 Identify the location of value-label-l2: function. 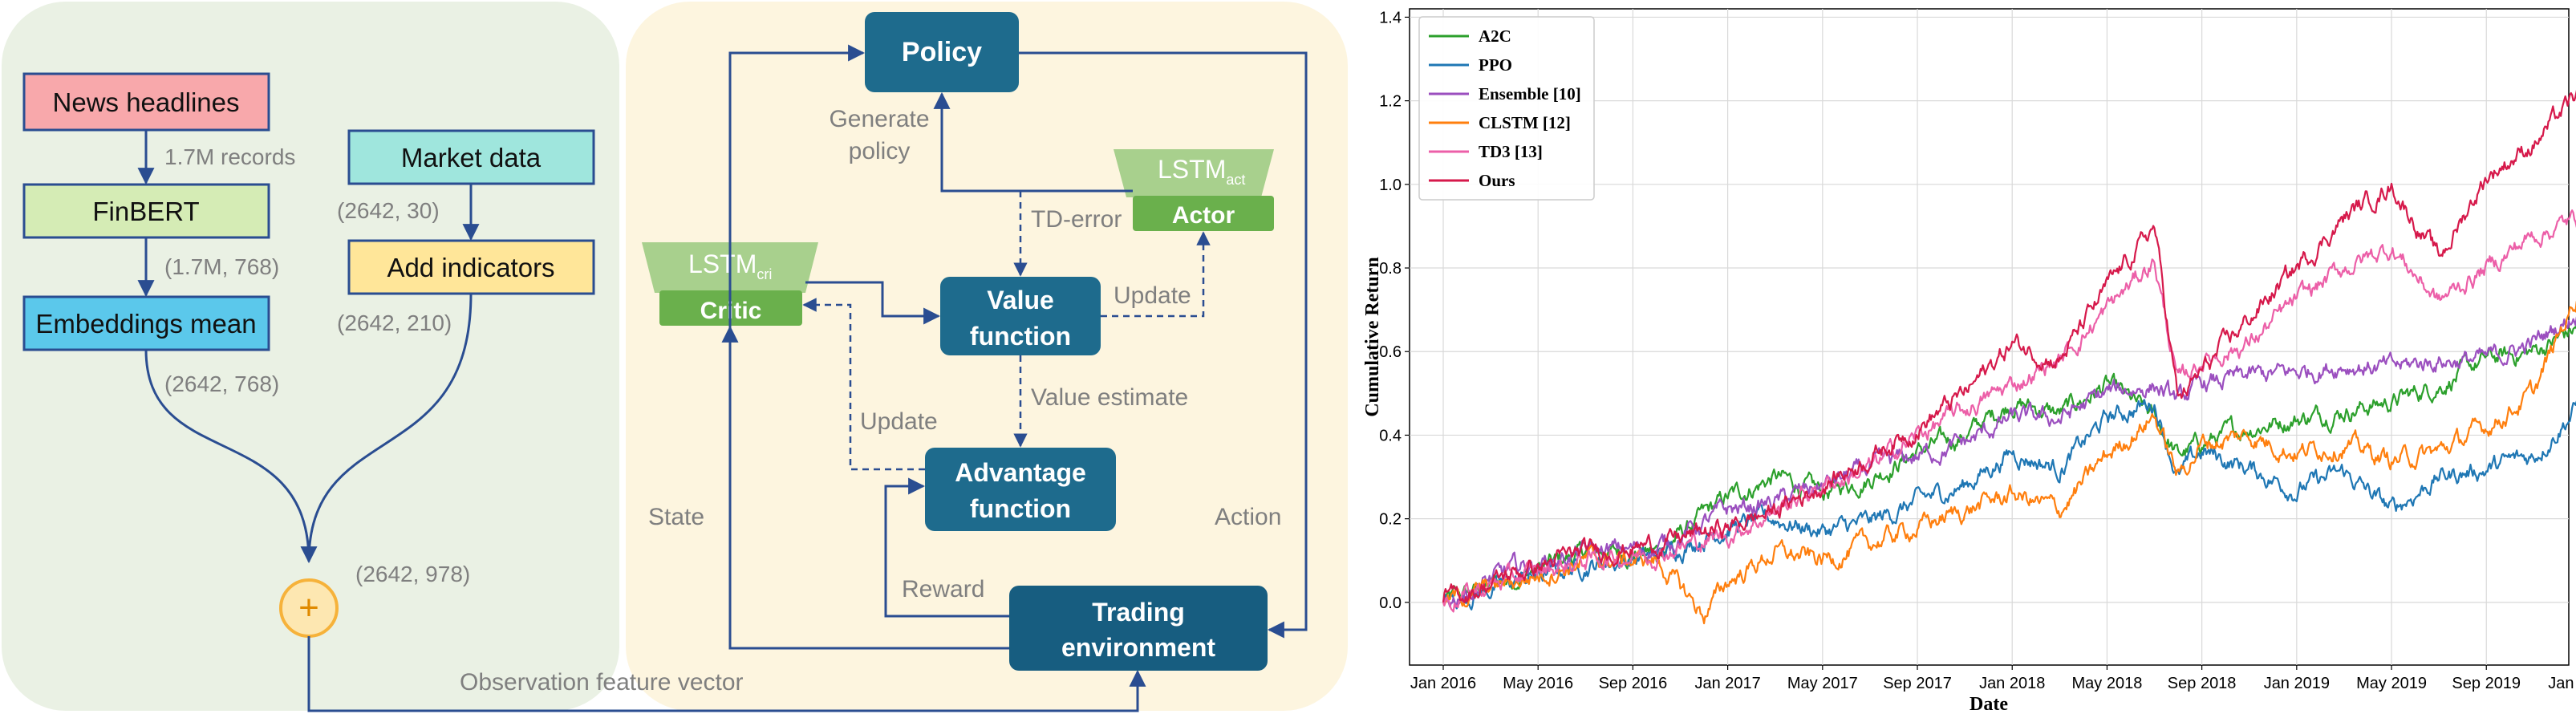
(1020, 337).